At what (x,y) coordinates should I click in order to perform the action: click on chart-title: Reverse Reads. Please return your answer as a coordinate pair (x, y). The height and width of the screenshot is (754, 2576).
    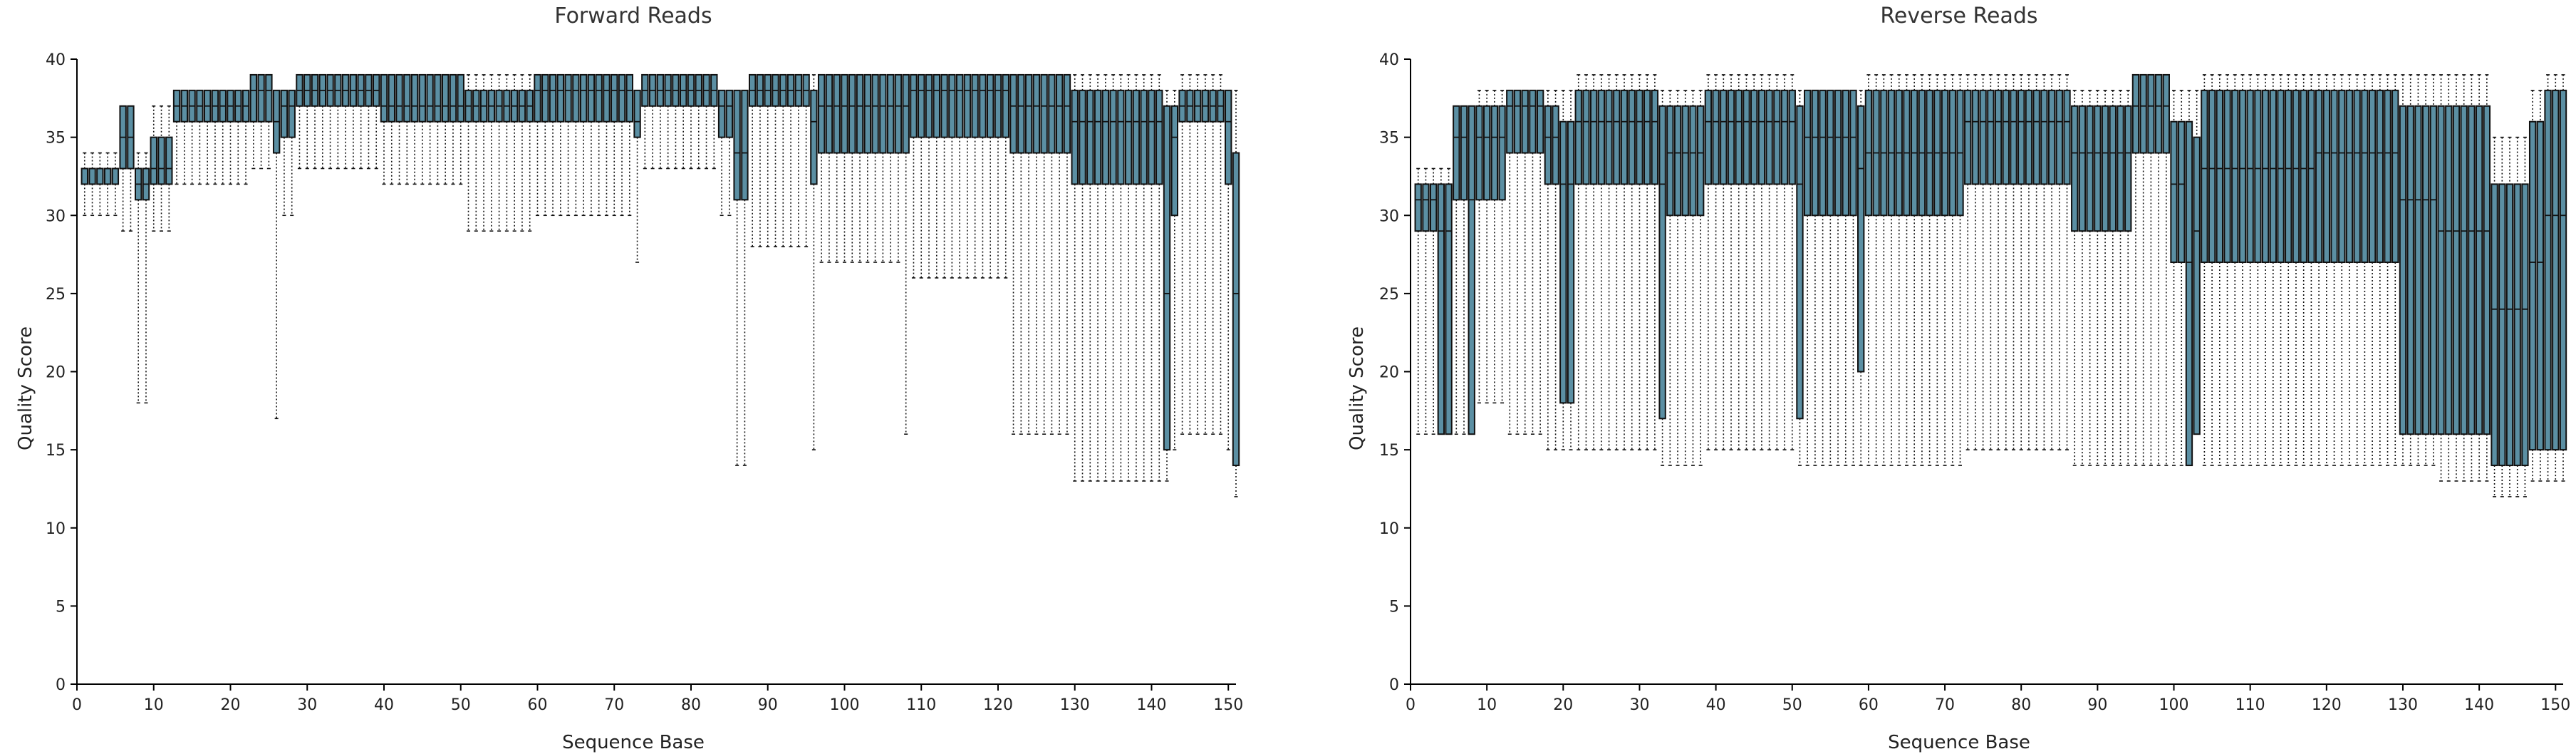
    Looking at the image, I should click on (1958, 16).